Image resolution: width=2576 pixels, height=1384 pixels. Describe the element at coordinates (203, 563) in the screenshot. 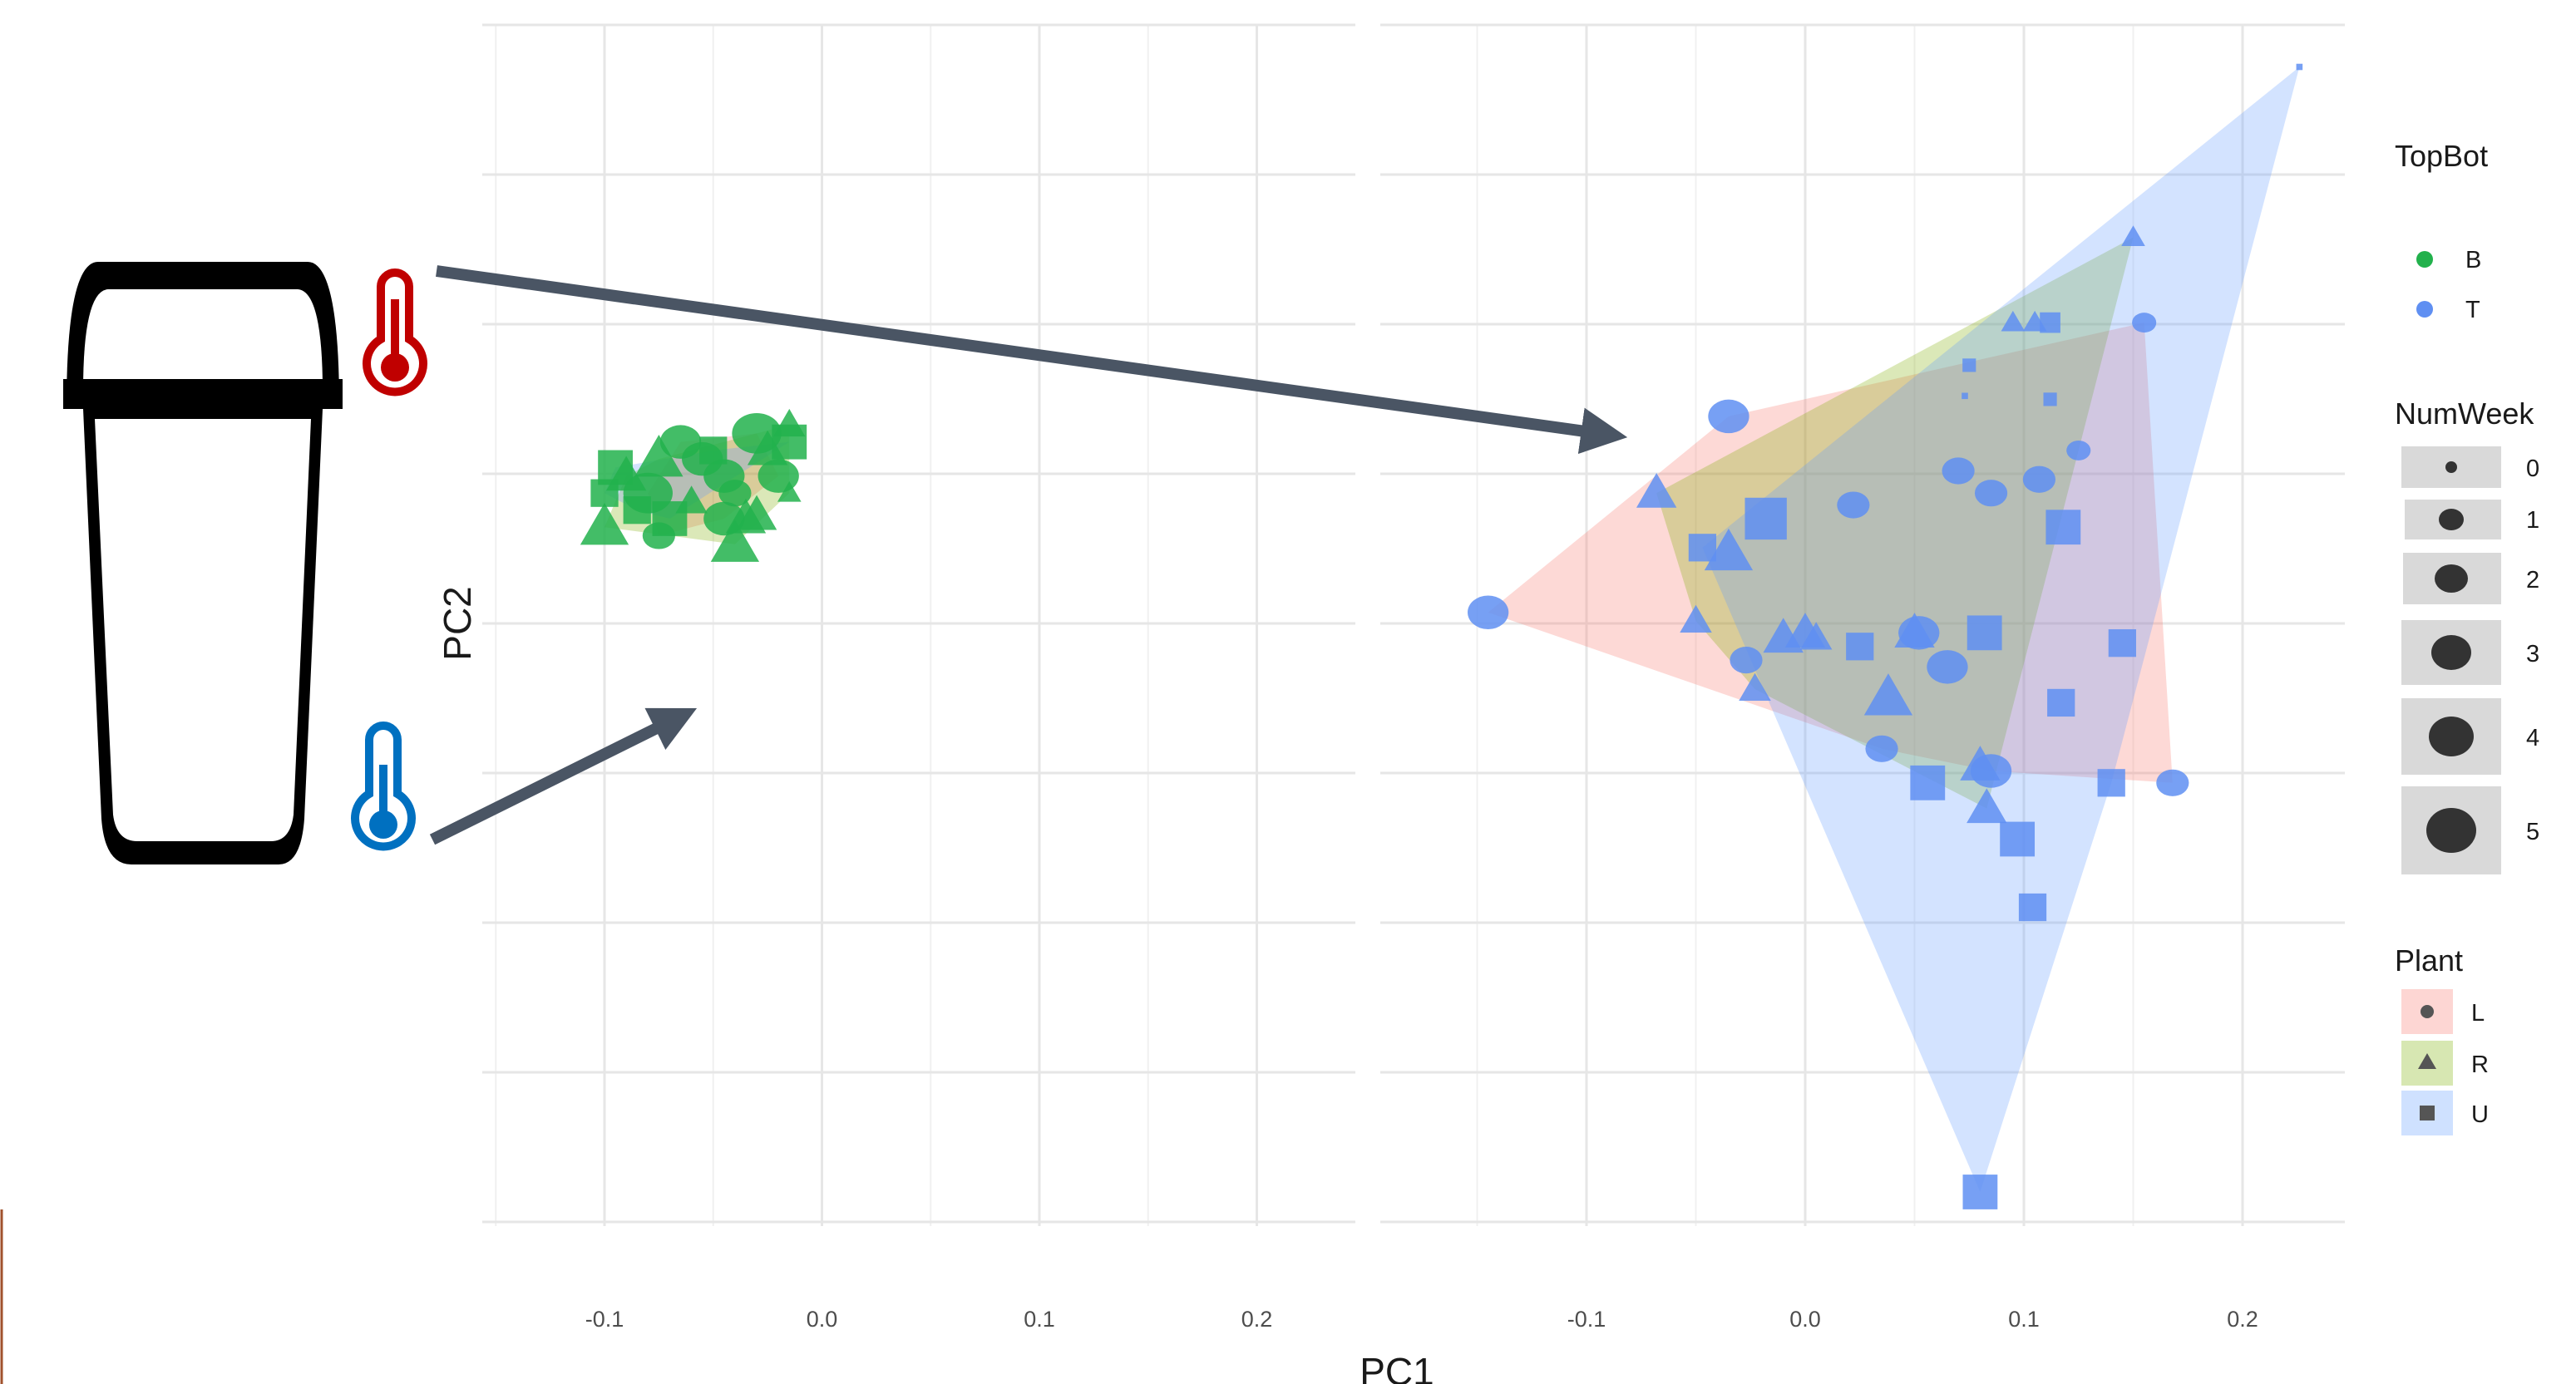

I see `cup-icon` at that location.